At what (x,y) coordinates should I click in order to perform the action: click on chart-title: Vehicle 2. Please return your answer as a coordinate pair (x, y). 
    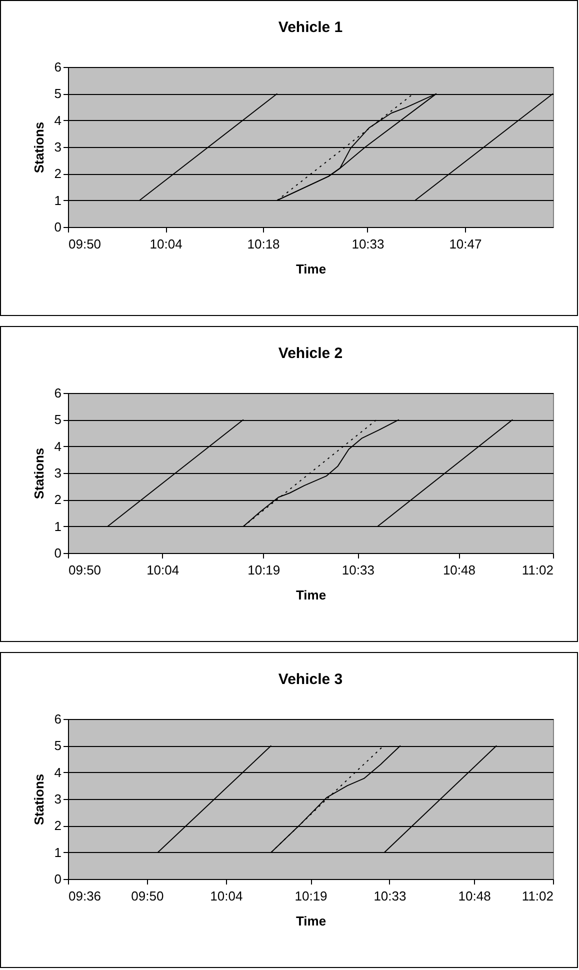
    Looking at the image, I should click on (310, 353).